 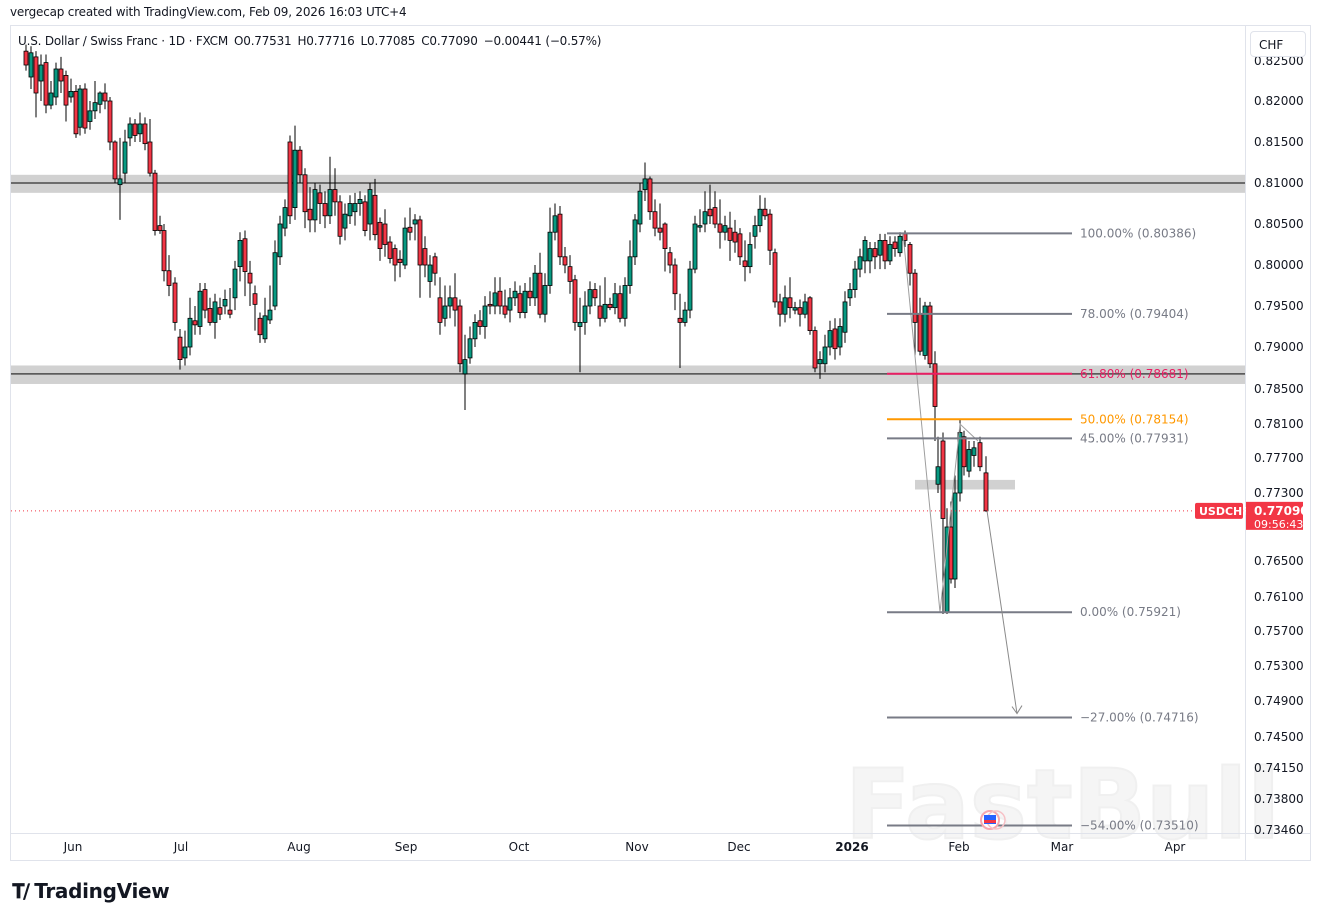 What do you see at coordinates (1279, 424) in the screenshot?
I see `price-tick-label: 0.78100` at bounding box center [1279, 424].